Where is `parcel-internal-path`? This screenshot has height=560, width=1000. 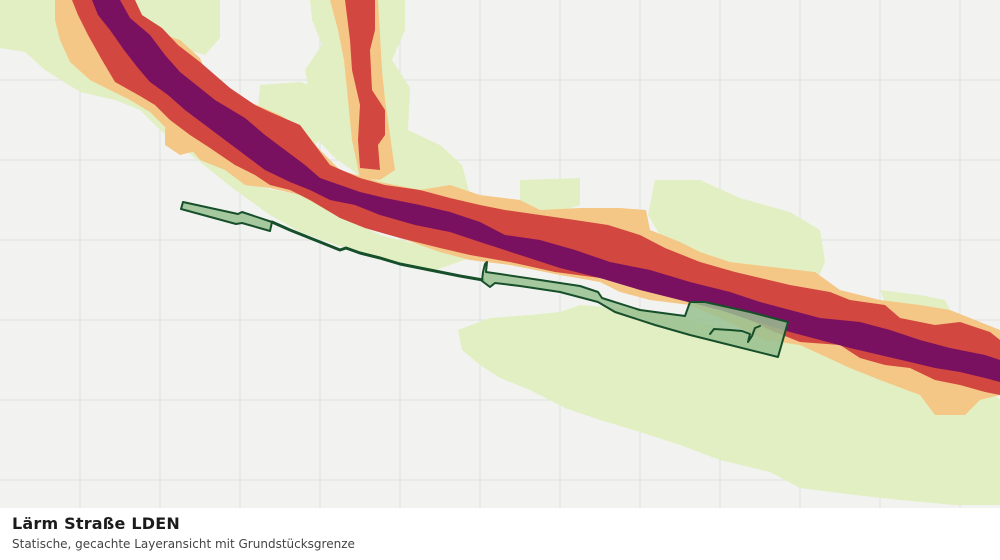 parcel-internal-path is located at coordinates (735, 334).